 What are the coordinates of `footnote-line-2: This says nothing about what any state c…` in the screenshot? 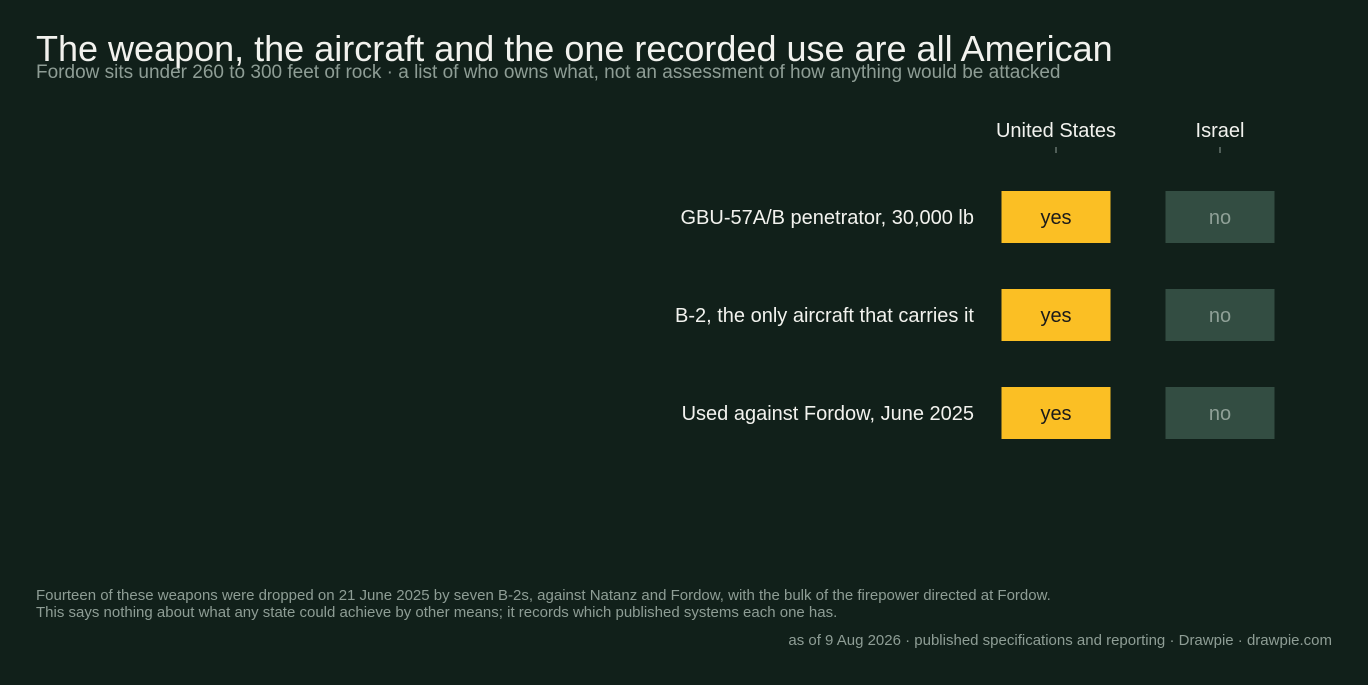 It's located at (437, 612).